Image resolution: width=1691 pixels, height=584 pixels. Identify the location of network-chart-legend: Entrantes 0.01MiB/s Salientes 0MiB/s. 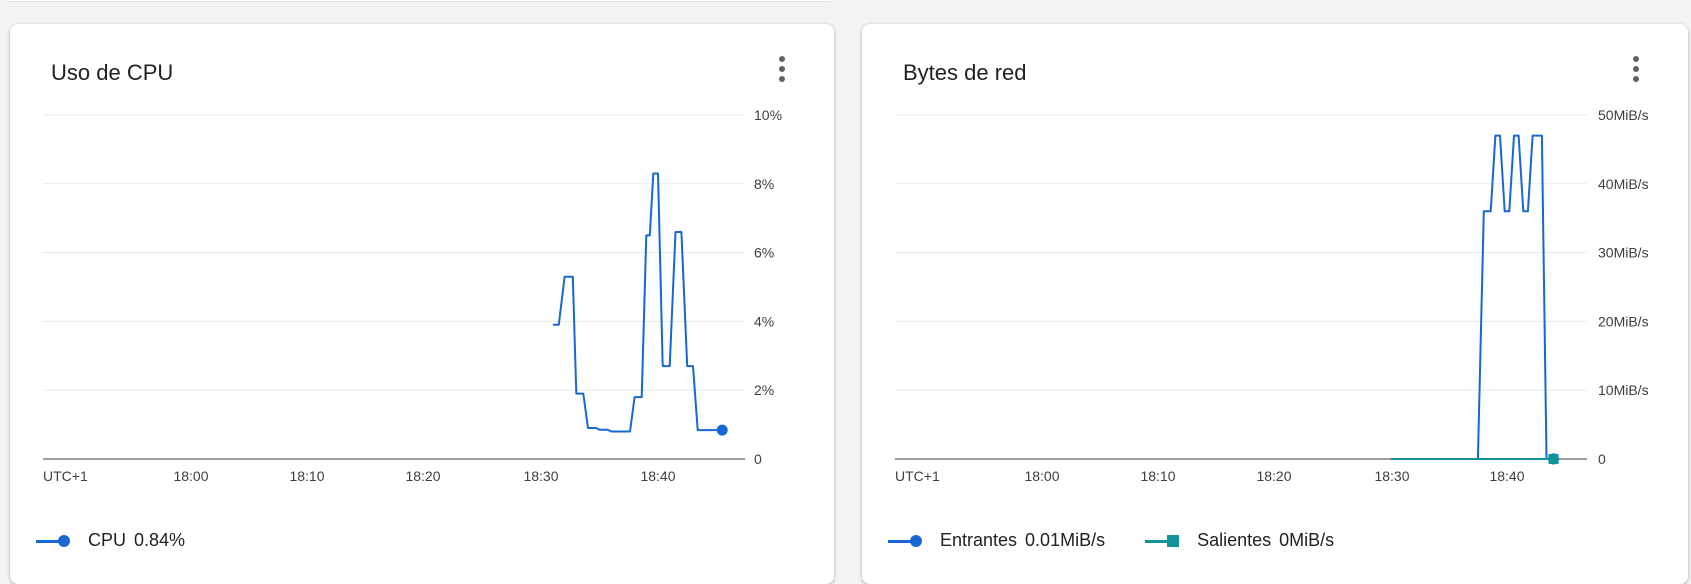
(1131, 540).